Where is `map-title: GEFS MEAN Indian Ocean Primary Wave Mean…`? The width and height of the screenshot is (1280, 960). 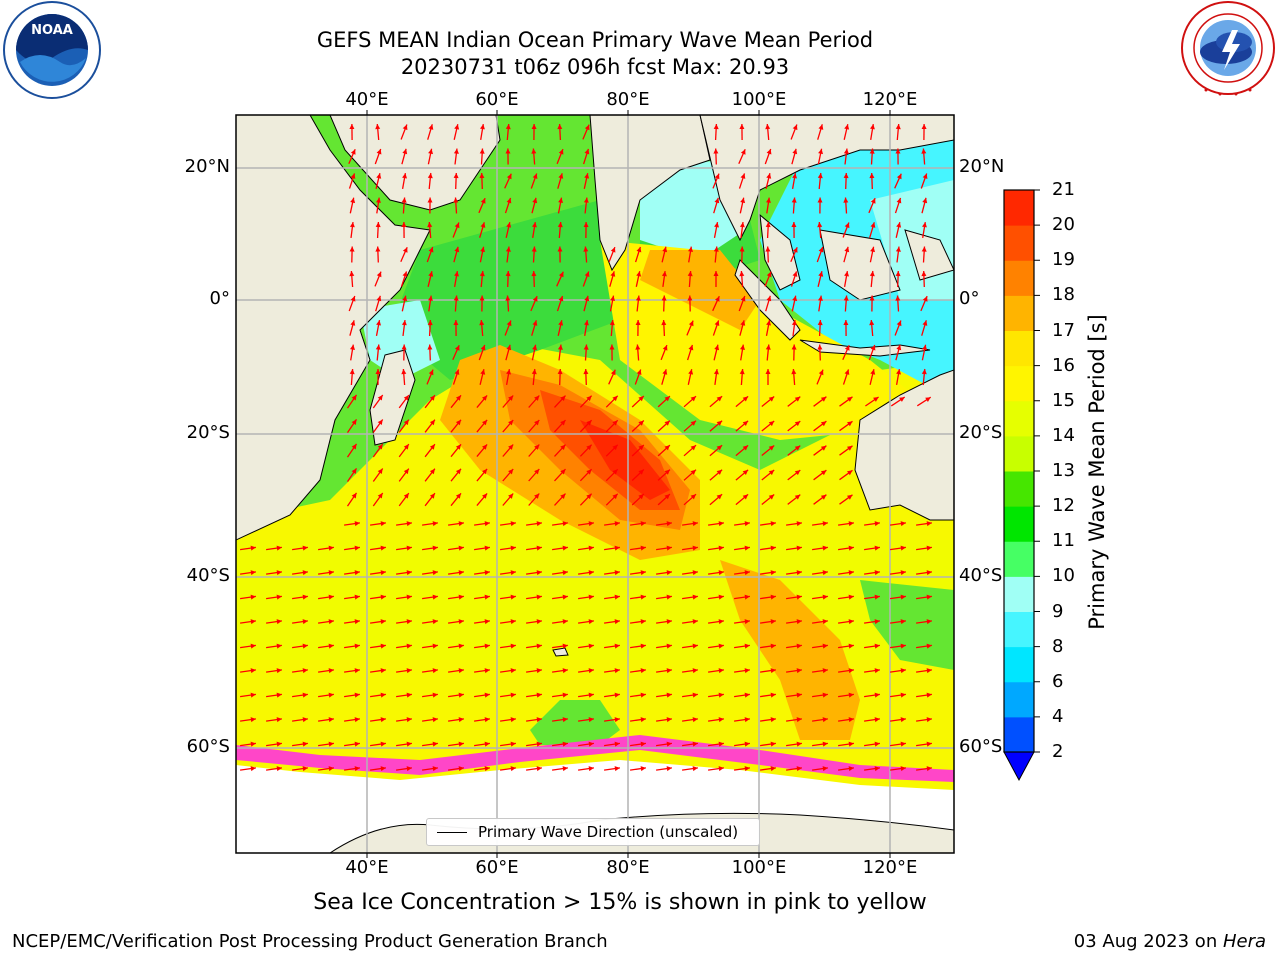
map-title: GEFS MEAN Indian Ocean Primary Wave Mean… is located at coordinates (595, 40).